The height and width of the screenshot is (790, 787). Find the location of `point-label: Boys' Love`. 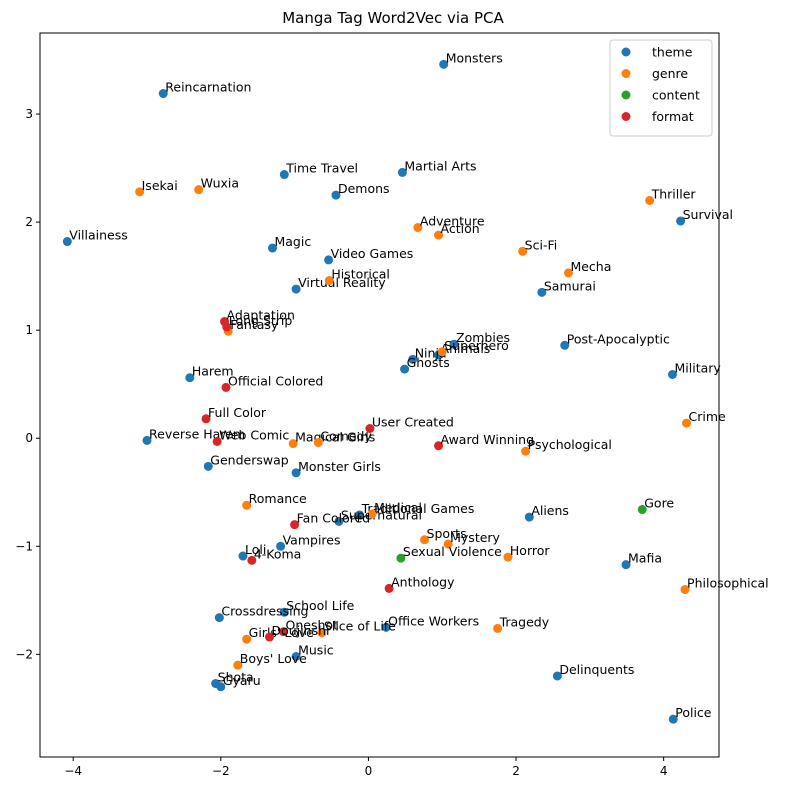

point-label: Boys' Love is located at coordinates (273, 658).